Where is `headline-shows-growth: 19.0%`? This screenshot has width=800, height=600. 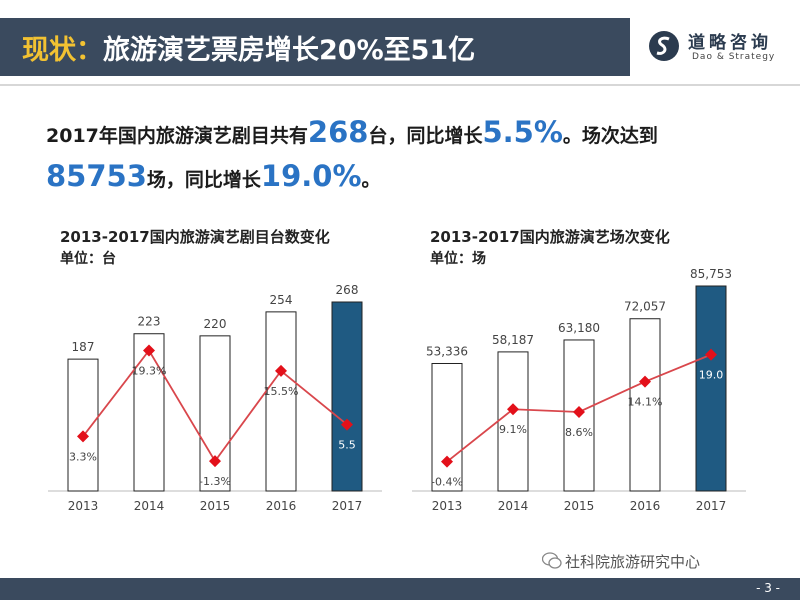
headline-shows-growth: 19.0% is located at coordinates (311, 176).